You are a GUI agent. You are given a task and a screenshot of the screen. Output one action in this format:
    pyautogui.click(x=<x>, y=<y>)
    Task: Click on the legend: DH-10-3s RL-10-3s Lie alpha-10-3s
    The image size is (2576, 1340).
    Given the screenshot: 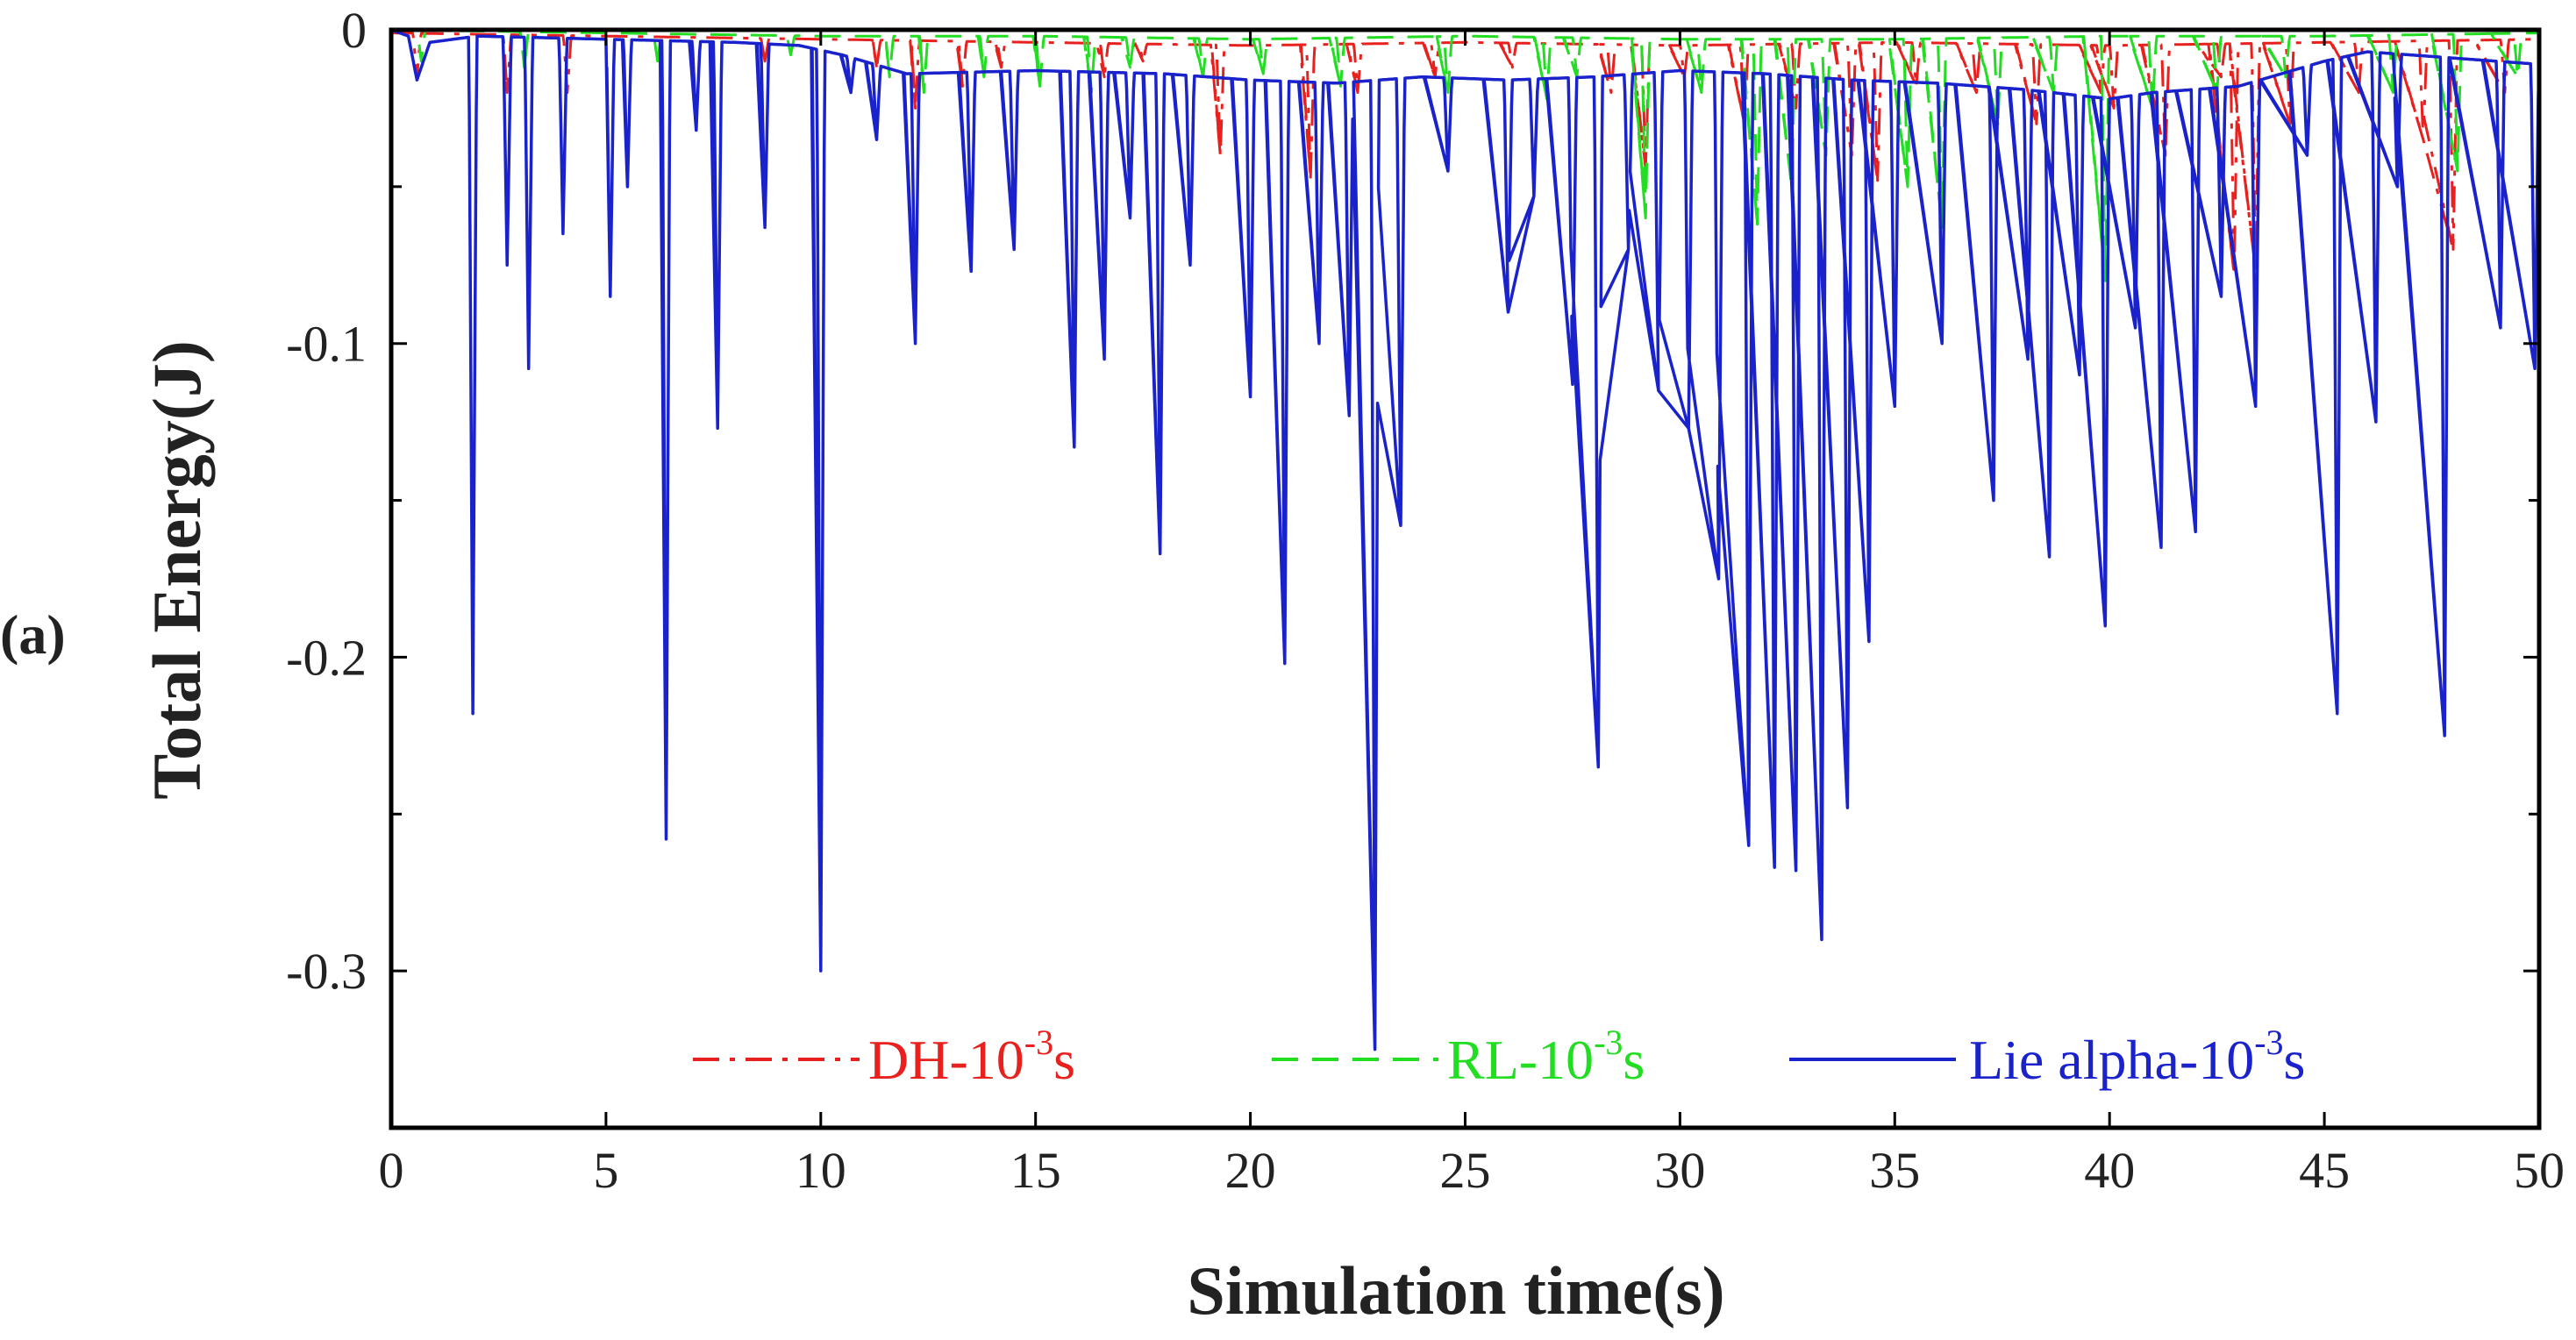 What is the action you would take?
    pyautogui.click(x=1499, y=1057)
    